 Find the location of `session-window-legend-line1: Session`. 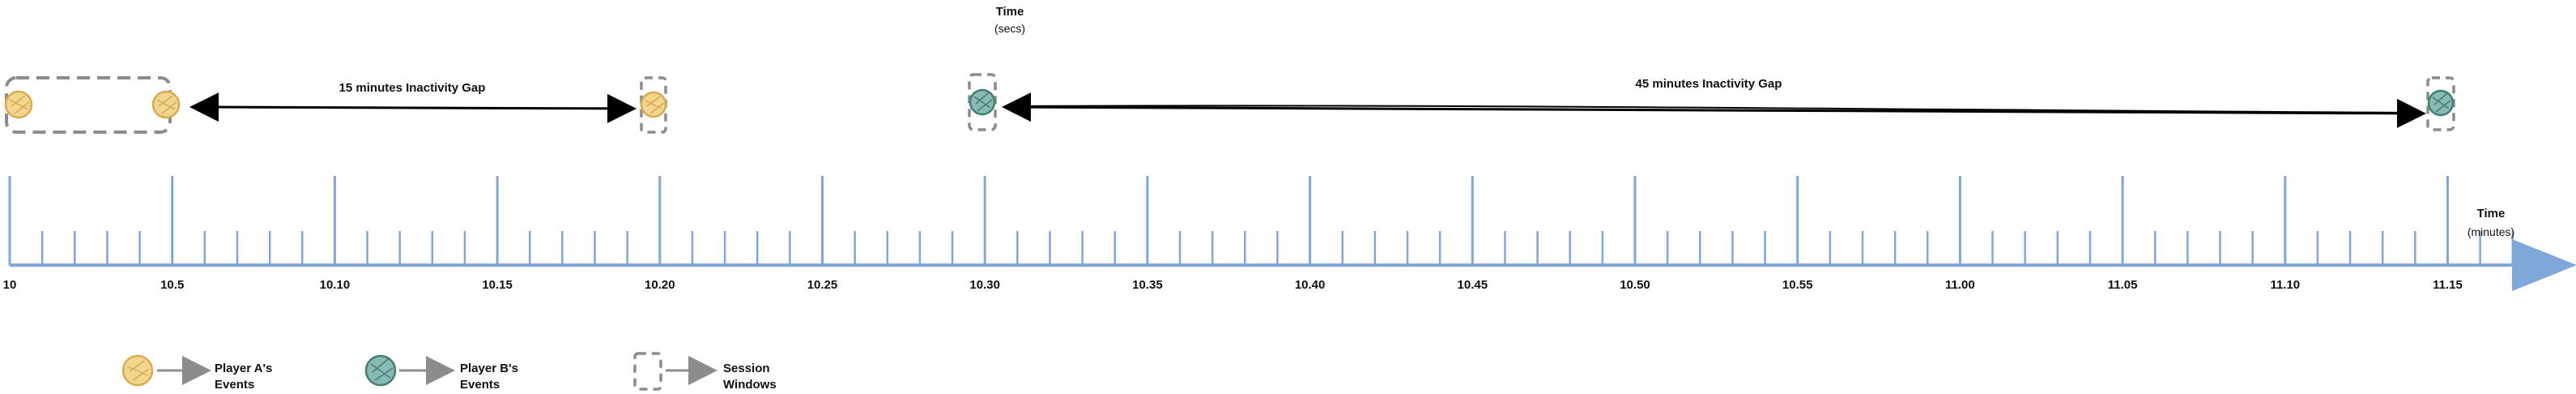

session-window-legend-line1: Session is located at coordinates (746, 368).